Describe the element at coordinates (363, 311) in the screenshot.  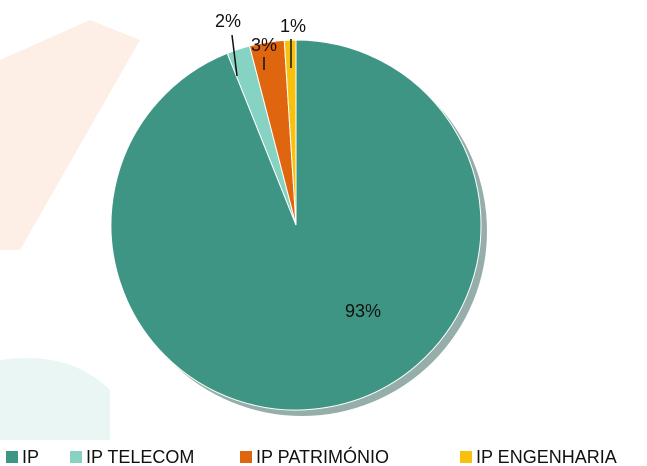
I see `data-label: 93%` at that location.